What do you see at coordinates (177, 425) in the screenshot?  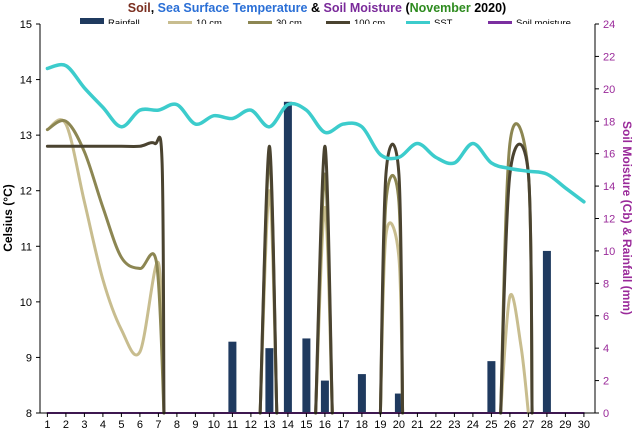 I see `x-tick-label: 8` at bounding box center [177, 425].